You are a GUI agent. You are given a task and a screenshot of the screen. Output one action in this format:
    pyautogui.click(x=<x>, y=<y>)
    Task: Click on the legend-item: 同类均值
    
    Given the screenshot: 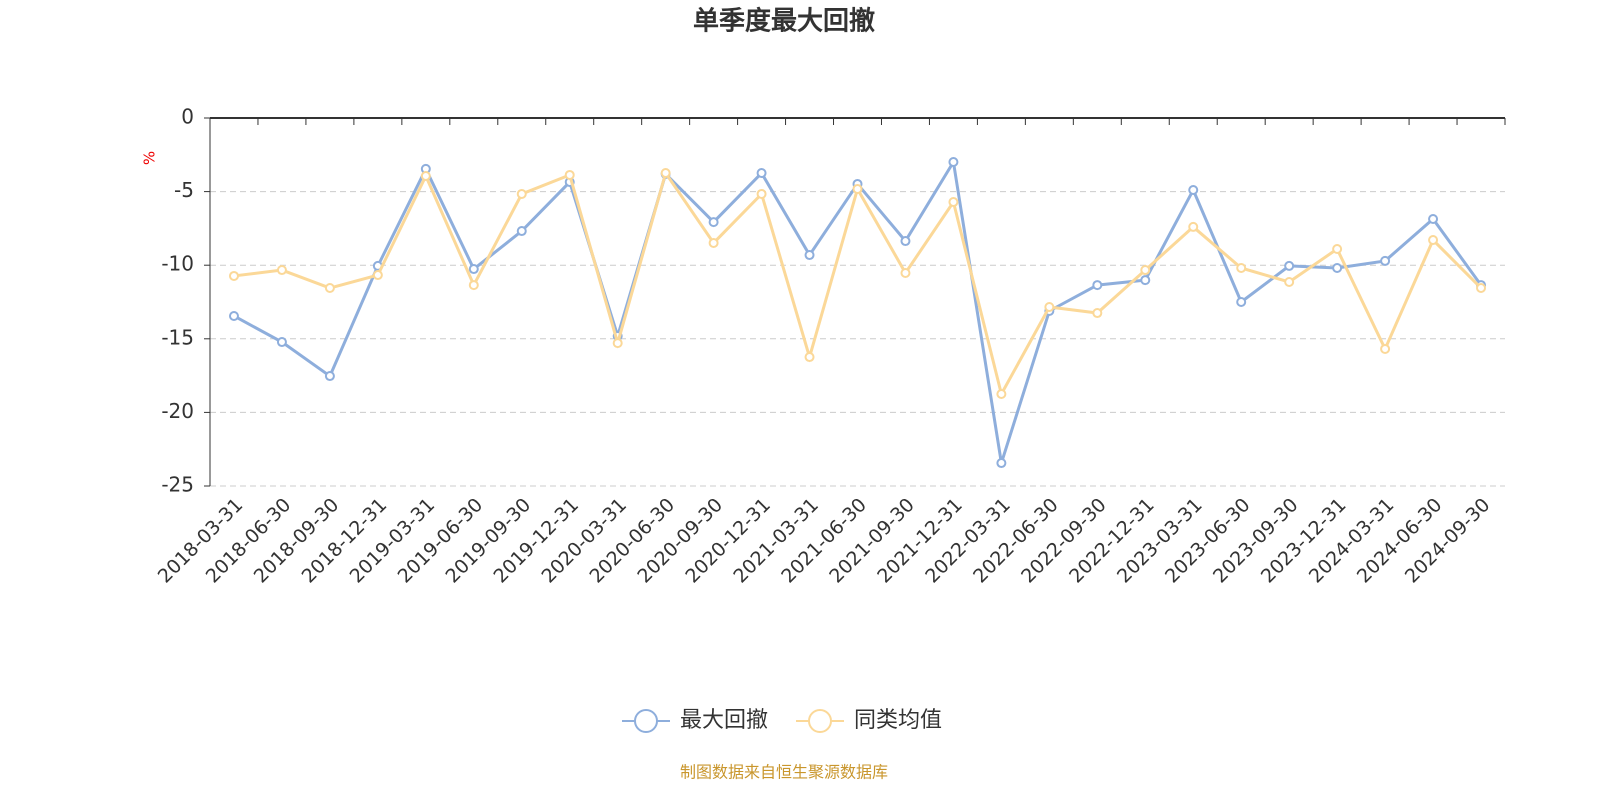 What is the action you would take?
    pyautogui.click(x=869, y=720)
    